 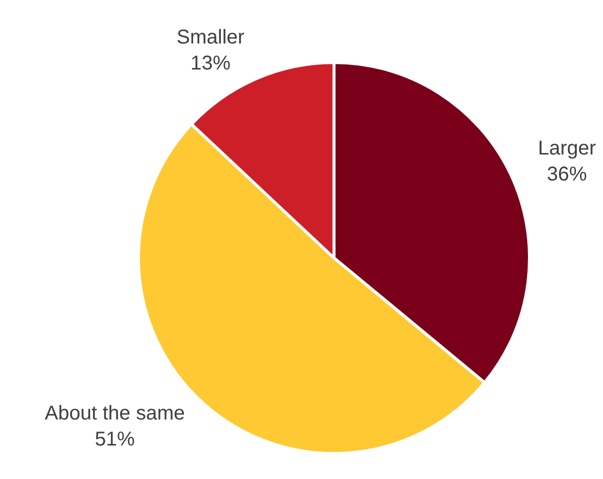 I want to click on data-label: 13%, so click(x=210, y=63).